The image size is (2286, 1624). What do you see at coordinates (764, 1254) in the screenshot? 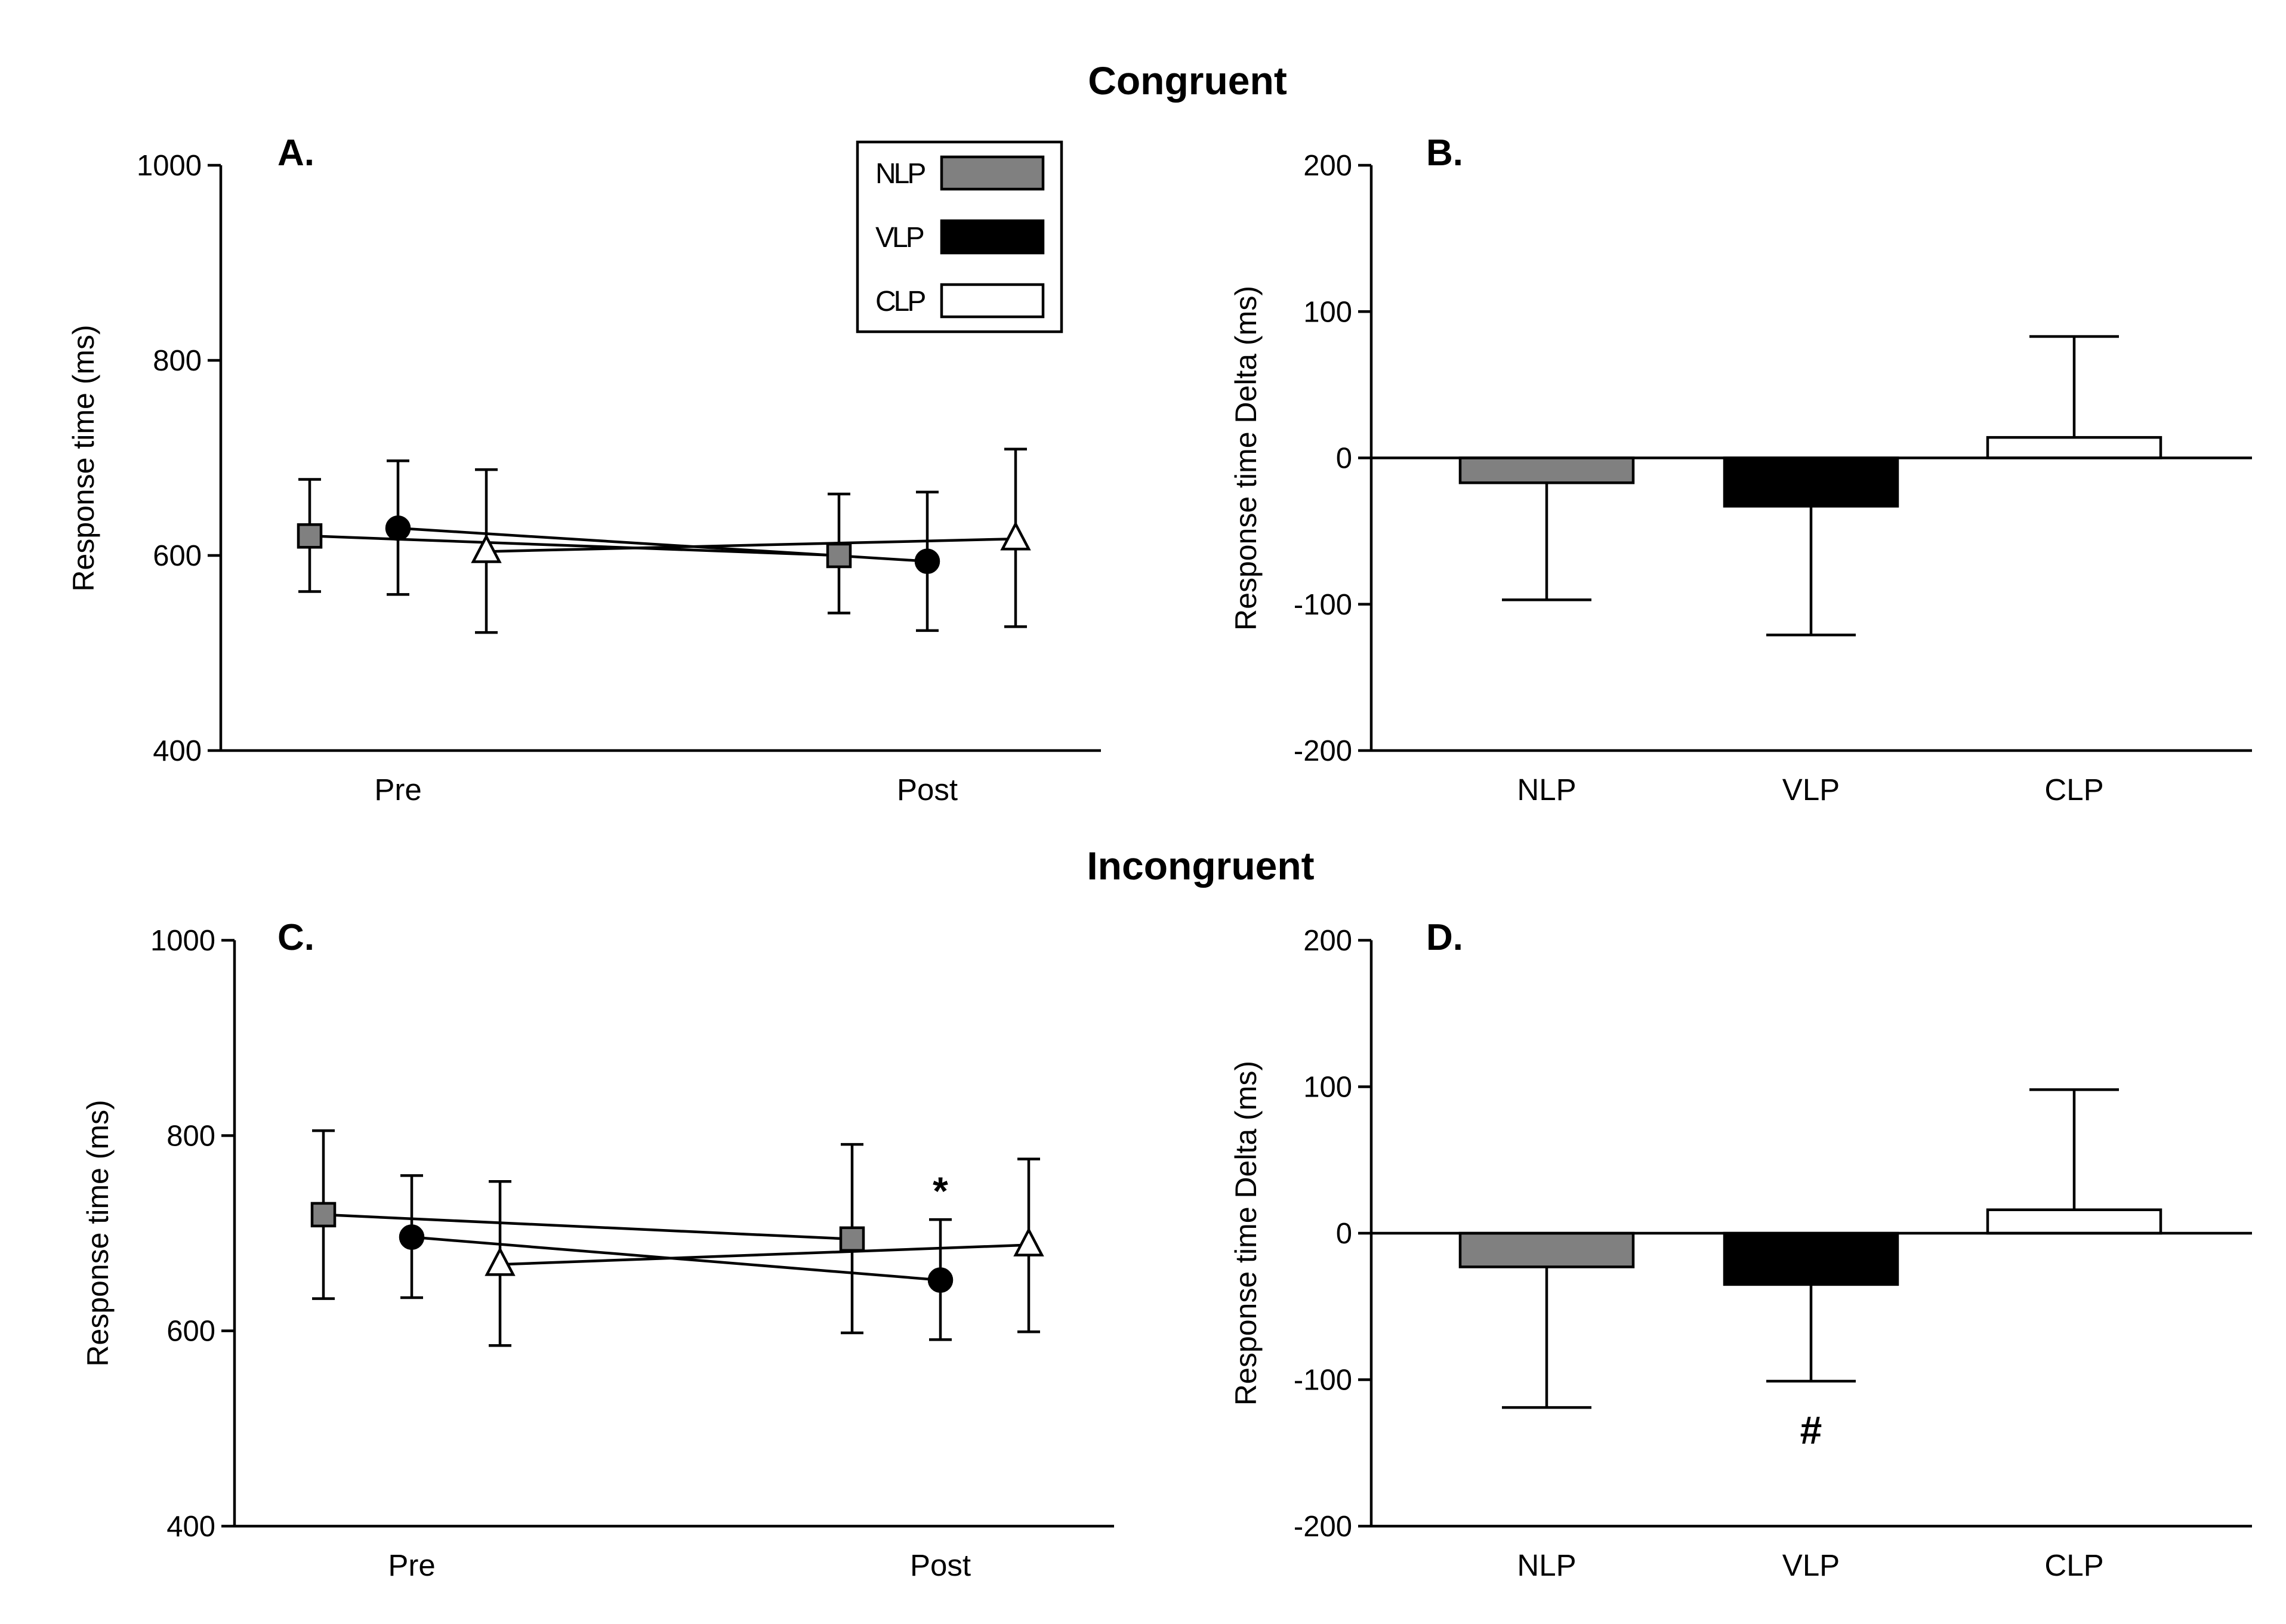
I see `series-line-clp` at bounding box center [764, 1254].